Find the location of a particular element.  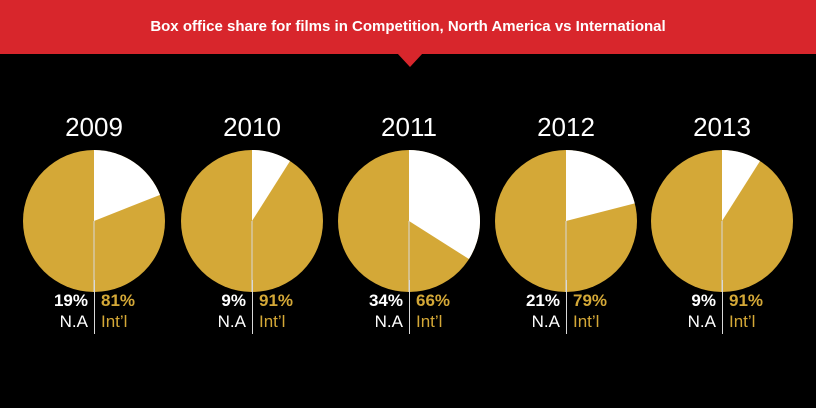

year-label: 2011 is located at coordinates (409, 127).